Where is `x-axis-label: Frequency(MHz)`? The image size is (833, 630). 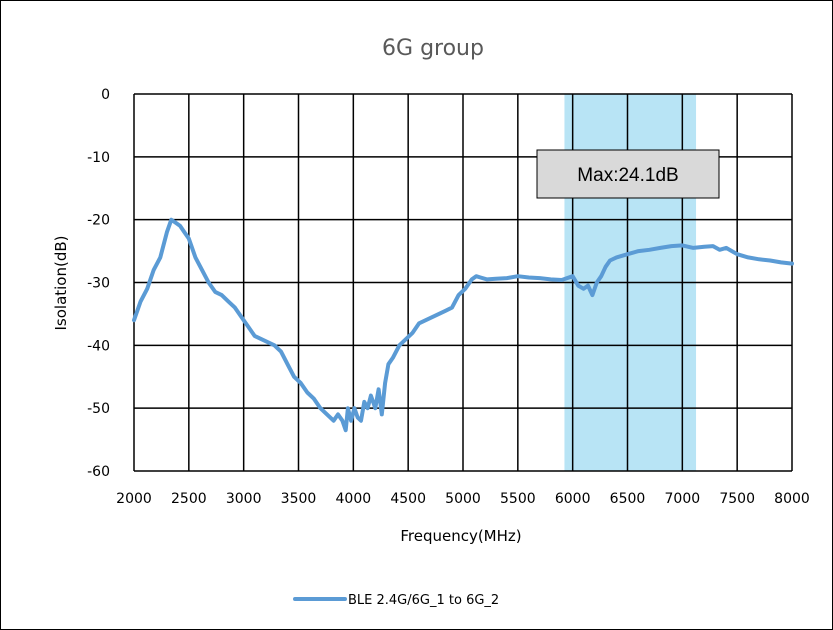
x-axis-label: Frequency(MHz) is located at coordinates (460, 536).